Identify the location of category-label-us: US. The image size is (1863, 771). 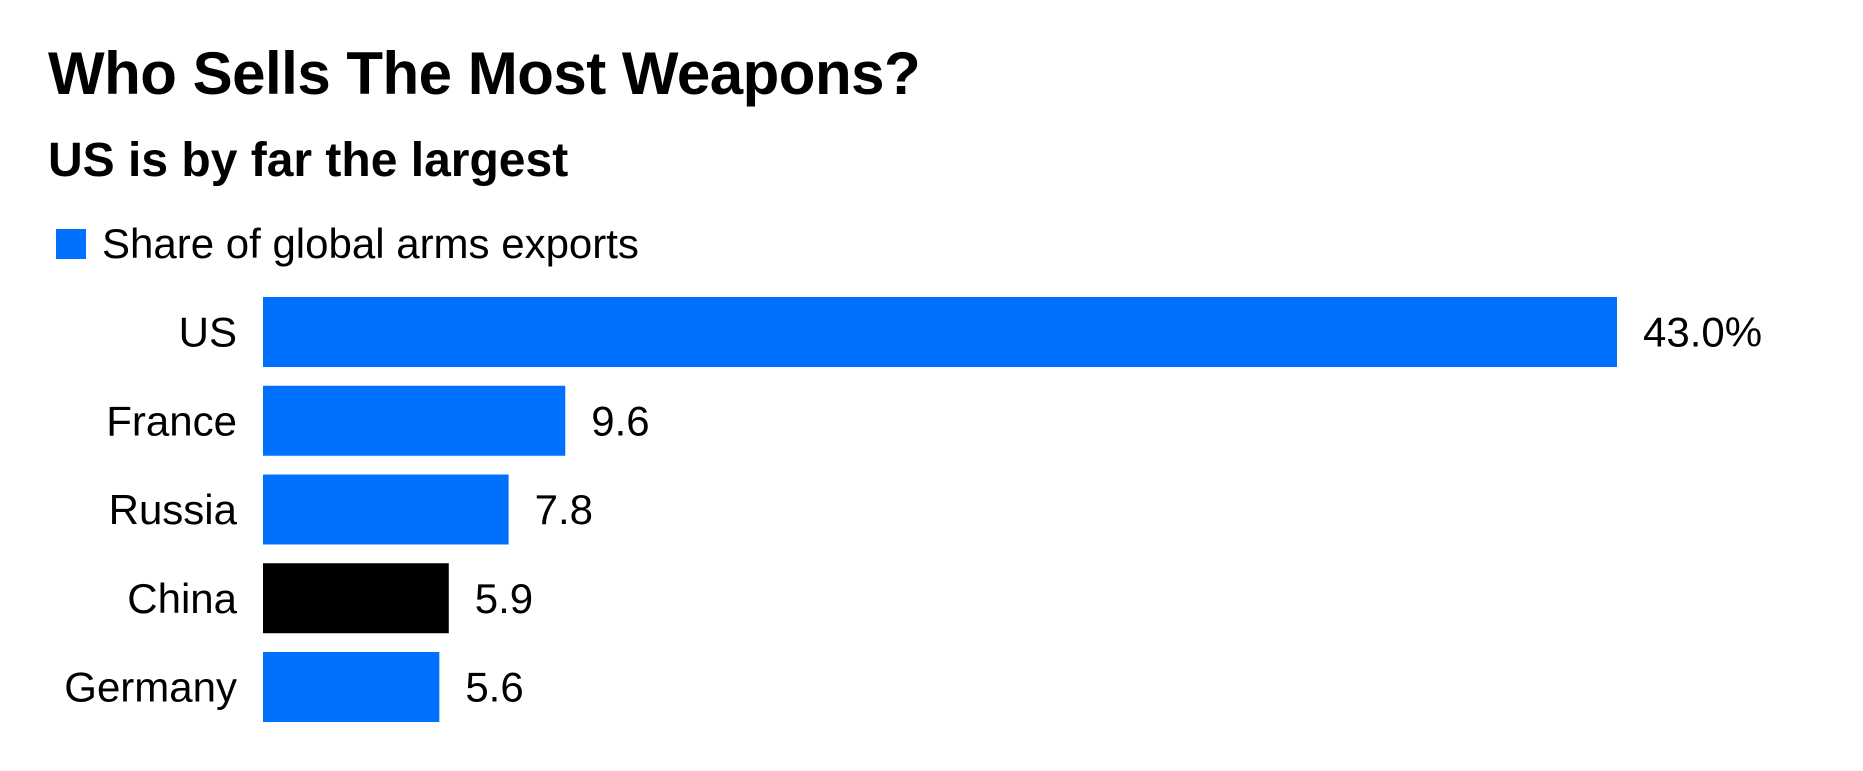
(208, 332).